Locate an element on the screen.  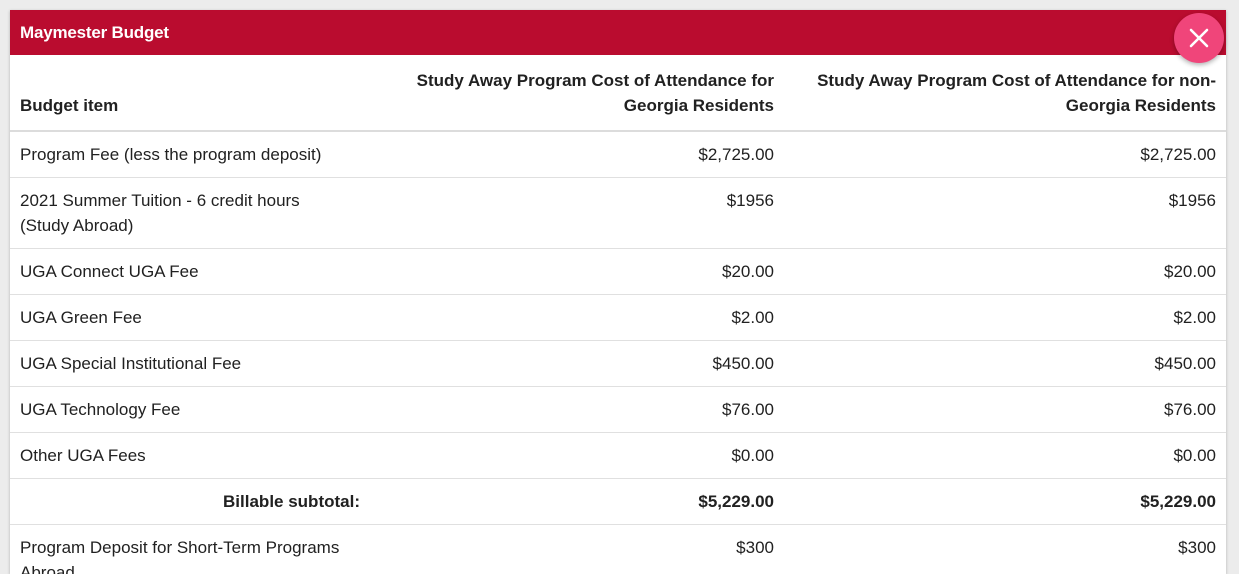
non-georgia-cost-cell: $1956 is located at coordinates (1005, 213).